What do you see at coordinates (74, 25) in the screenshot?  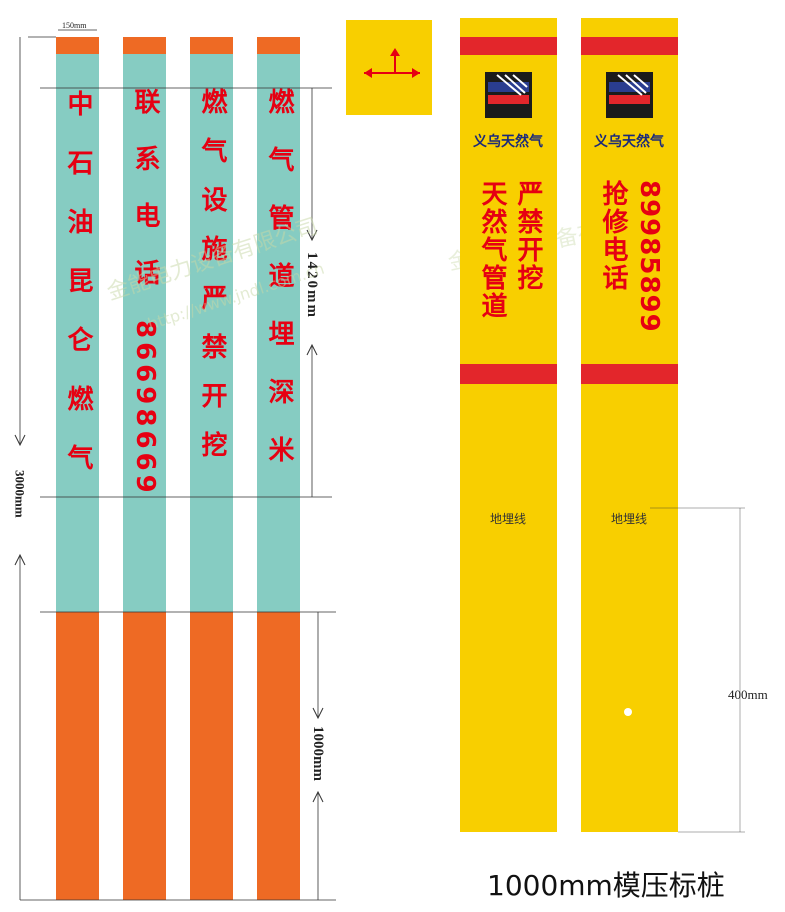 I see `dimension-label: 150mm` at bounding box center [74, 25].